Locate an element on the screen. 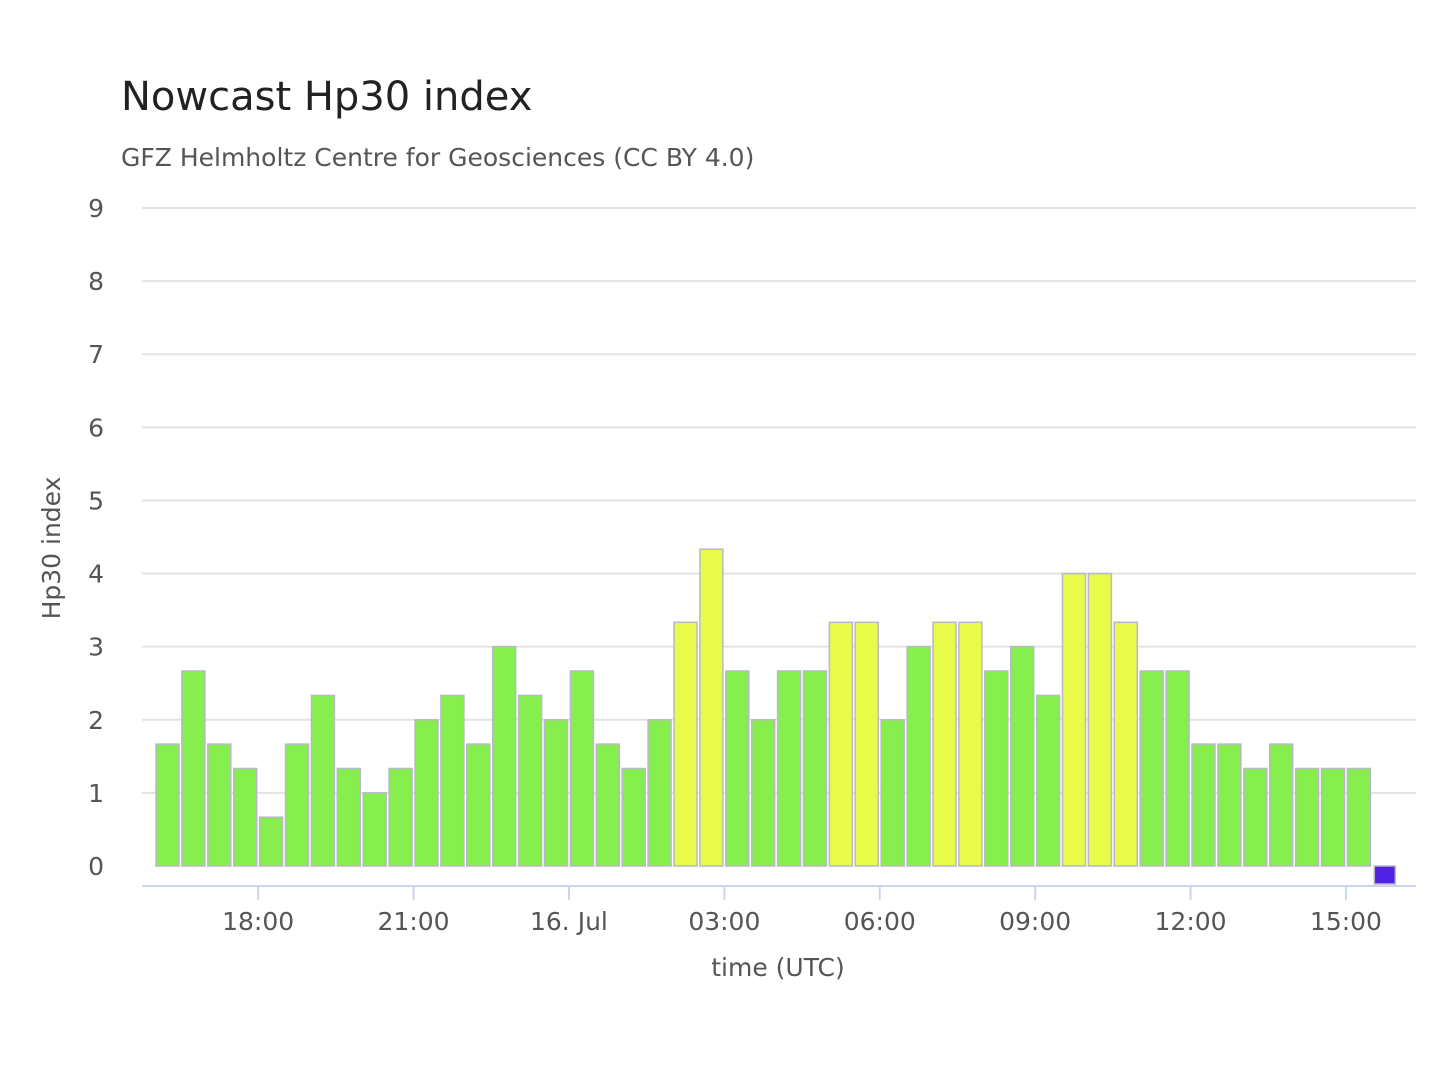  bar: 15 Jul 18:00: 0.667 is located at coordinates (271, 841).